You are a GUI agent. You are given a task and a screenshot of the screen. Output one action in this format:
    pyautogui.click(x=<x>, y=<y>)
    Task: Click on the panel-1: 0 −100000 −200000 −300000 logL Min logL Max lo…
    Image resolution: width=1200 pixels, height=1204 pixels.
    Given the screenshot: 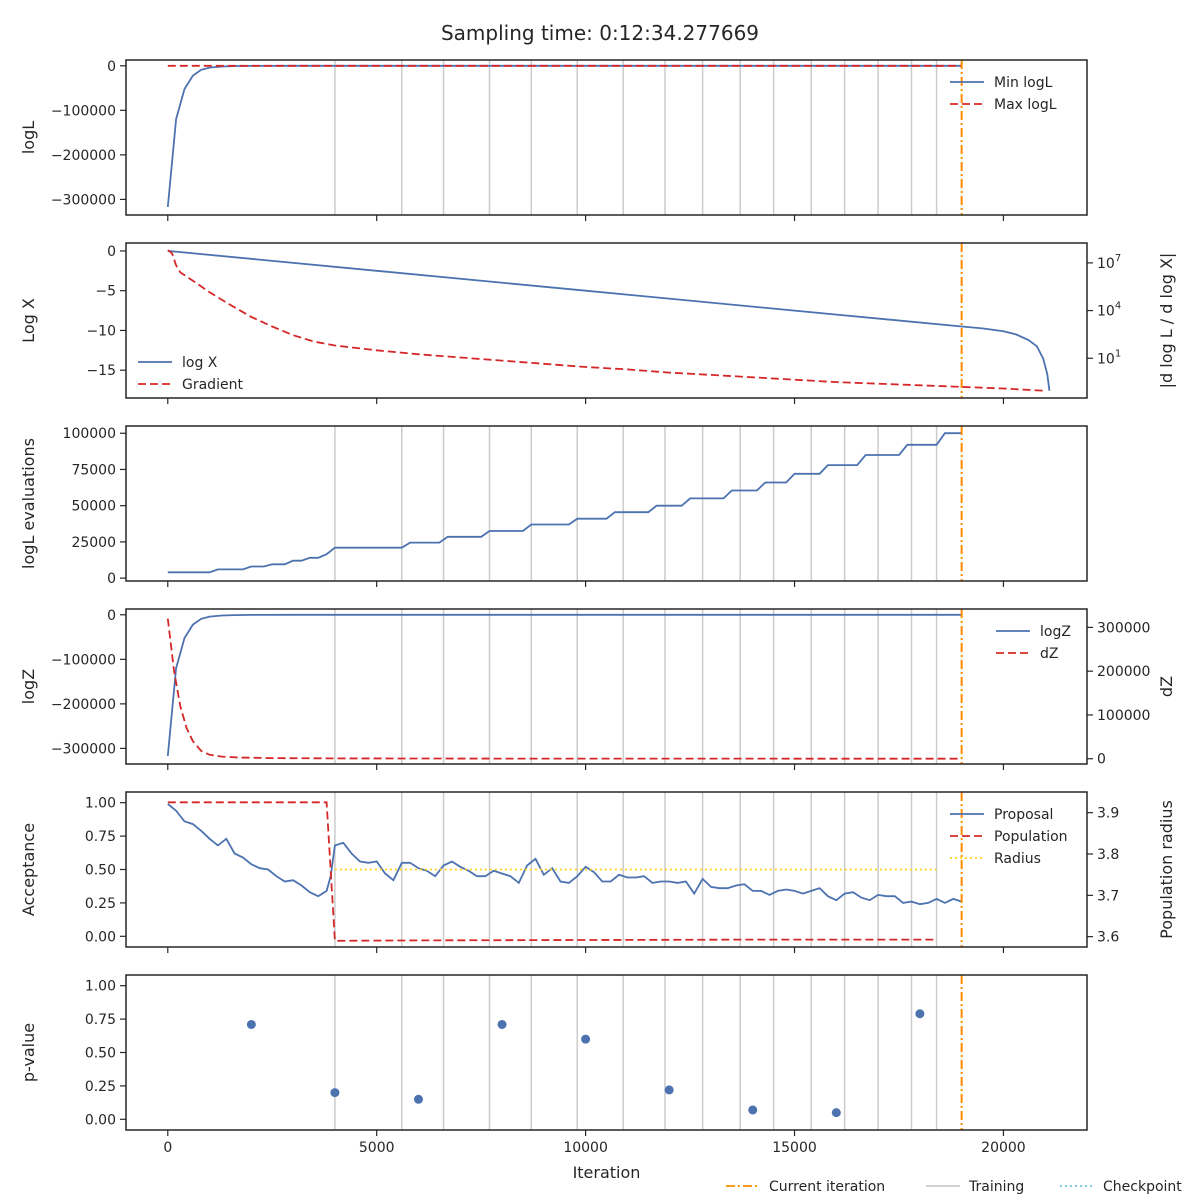 What is the action you would take?
    pyautogui.click(x=553, y=140)
    